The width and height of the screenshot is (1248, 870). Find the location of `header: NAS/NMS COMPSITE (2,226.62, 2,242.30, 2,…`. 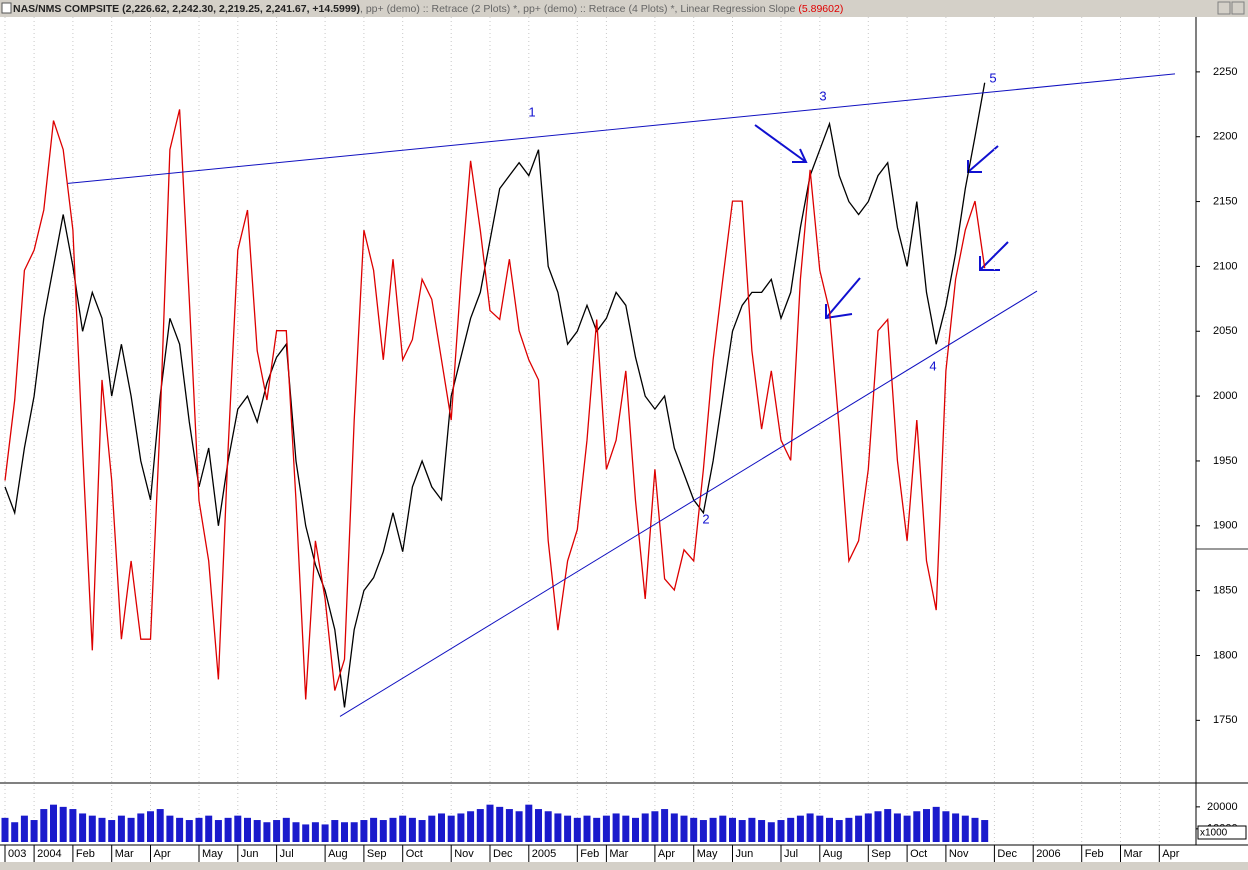

header: NAS/NMS COMPSITE (2,226.62, 2,242.30, 2,… is located at coordinates (428, 9).